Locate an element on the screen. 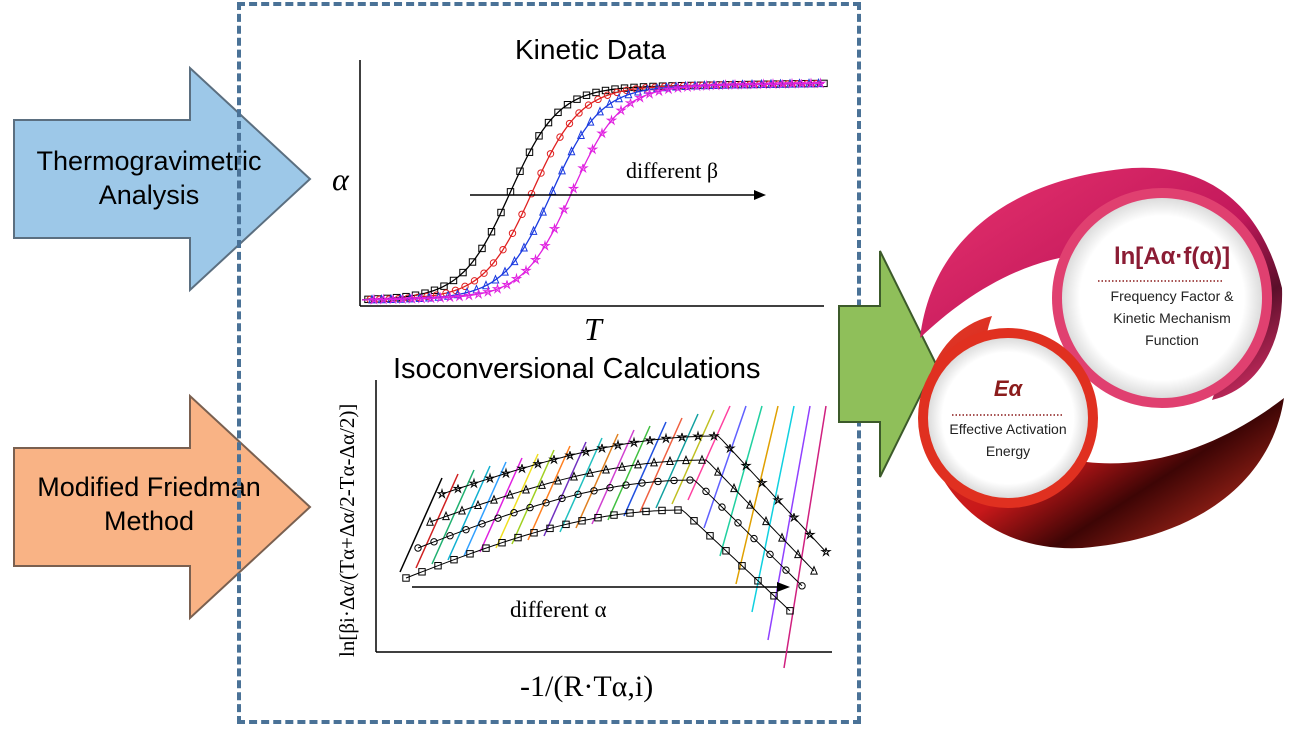 The image size is (1295, 729). thermogravimetric-arrow is located at coordinates (162, 179).